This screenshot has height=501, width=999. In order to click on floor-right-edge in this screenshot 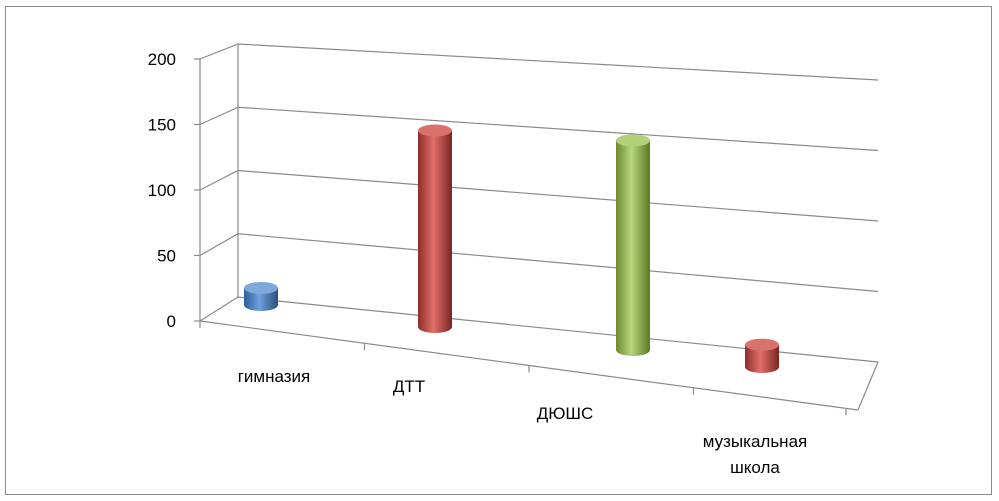, I will do `click(868, 386)`.